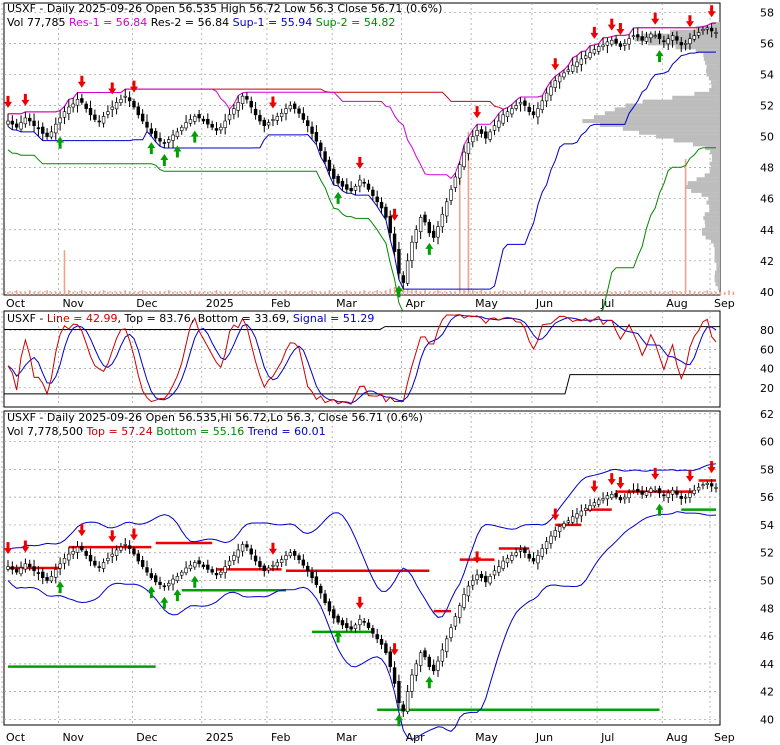  What do you see at coordinates (146, 737) in the screenshot?
I see `trend-month-label: Dec` at bounding box center [146, 737].